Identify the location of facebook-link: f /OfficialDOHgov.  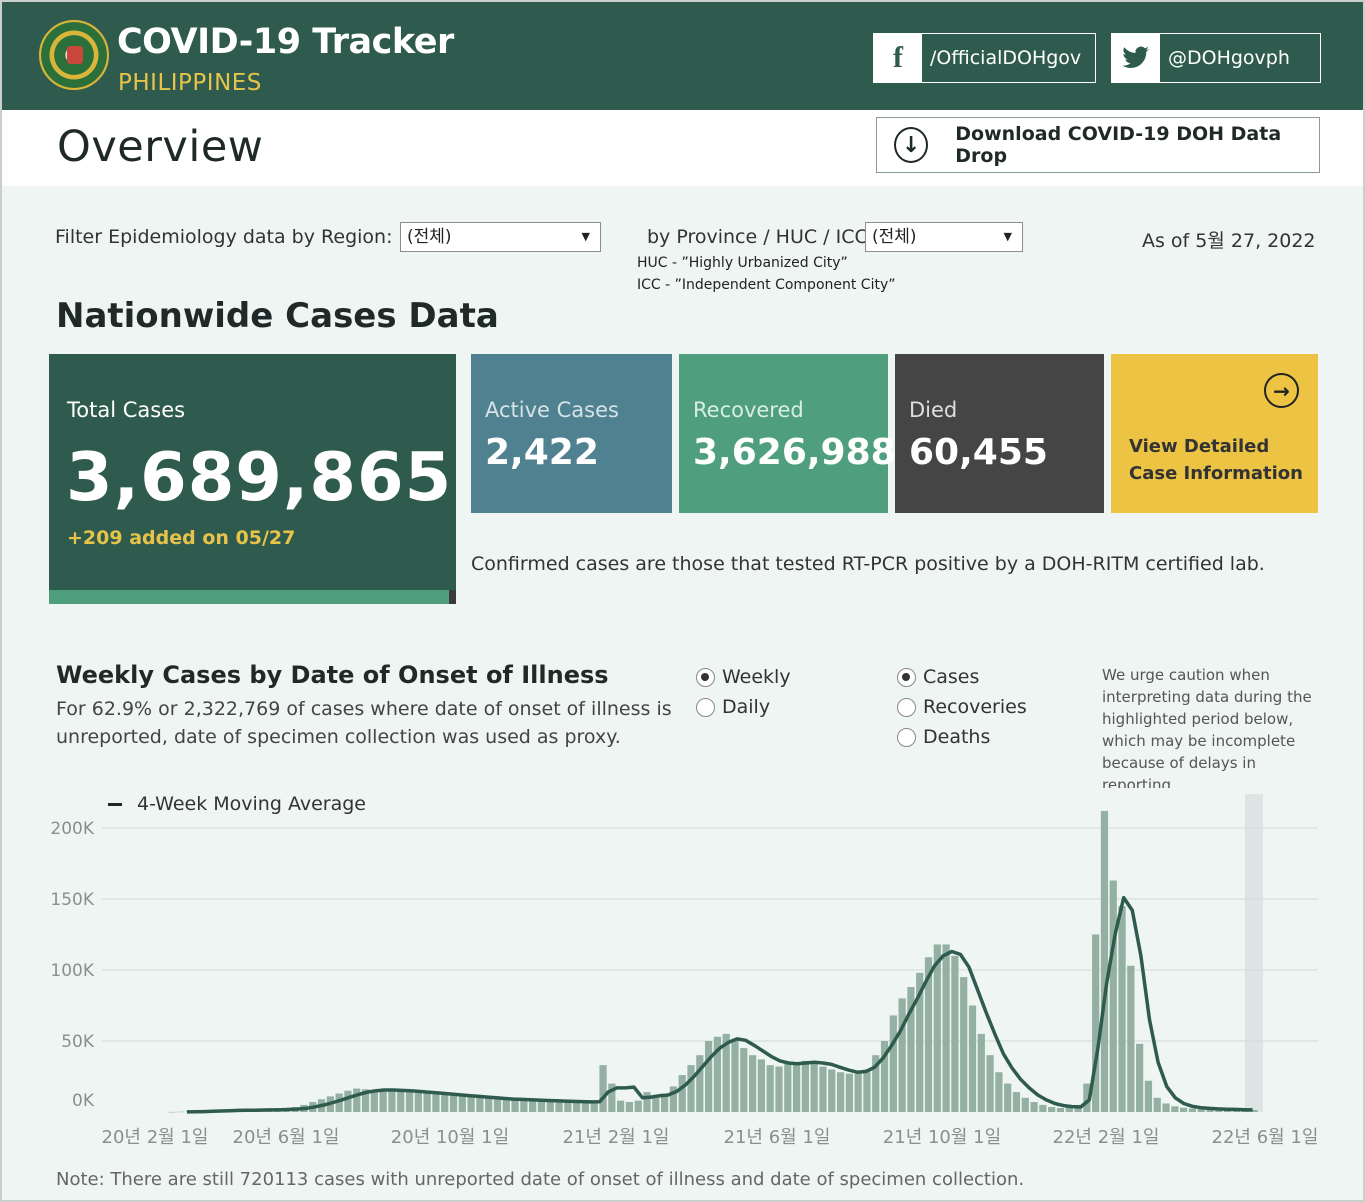
(984, 58).